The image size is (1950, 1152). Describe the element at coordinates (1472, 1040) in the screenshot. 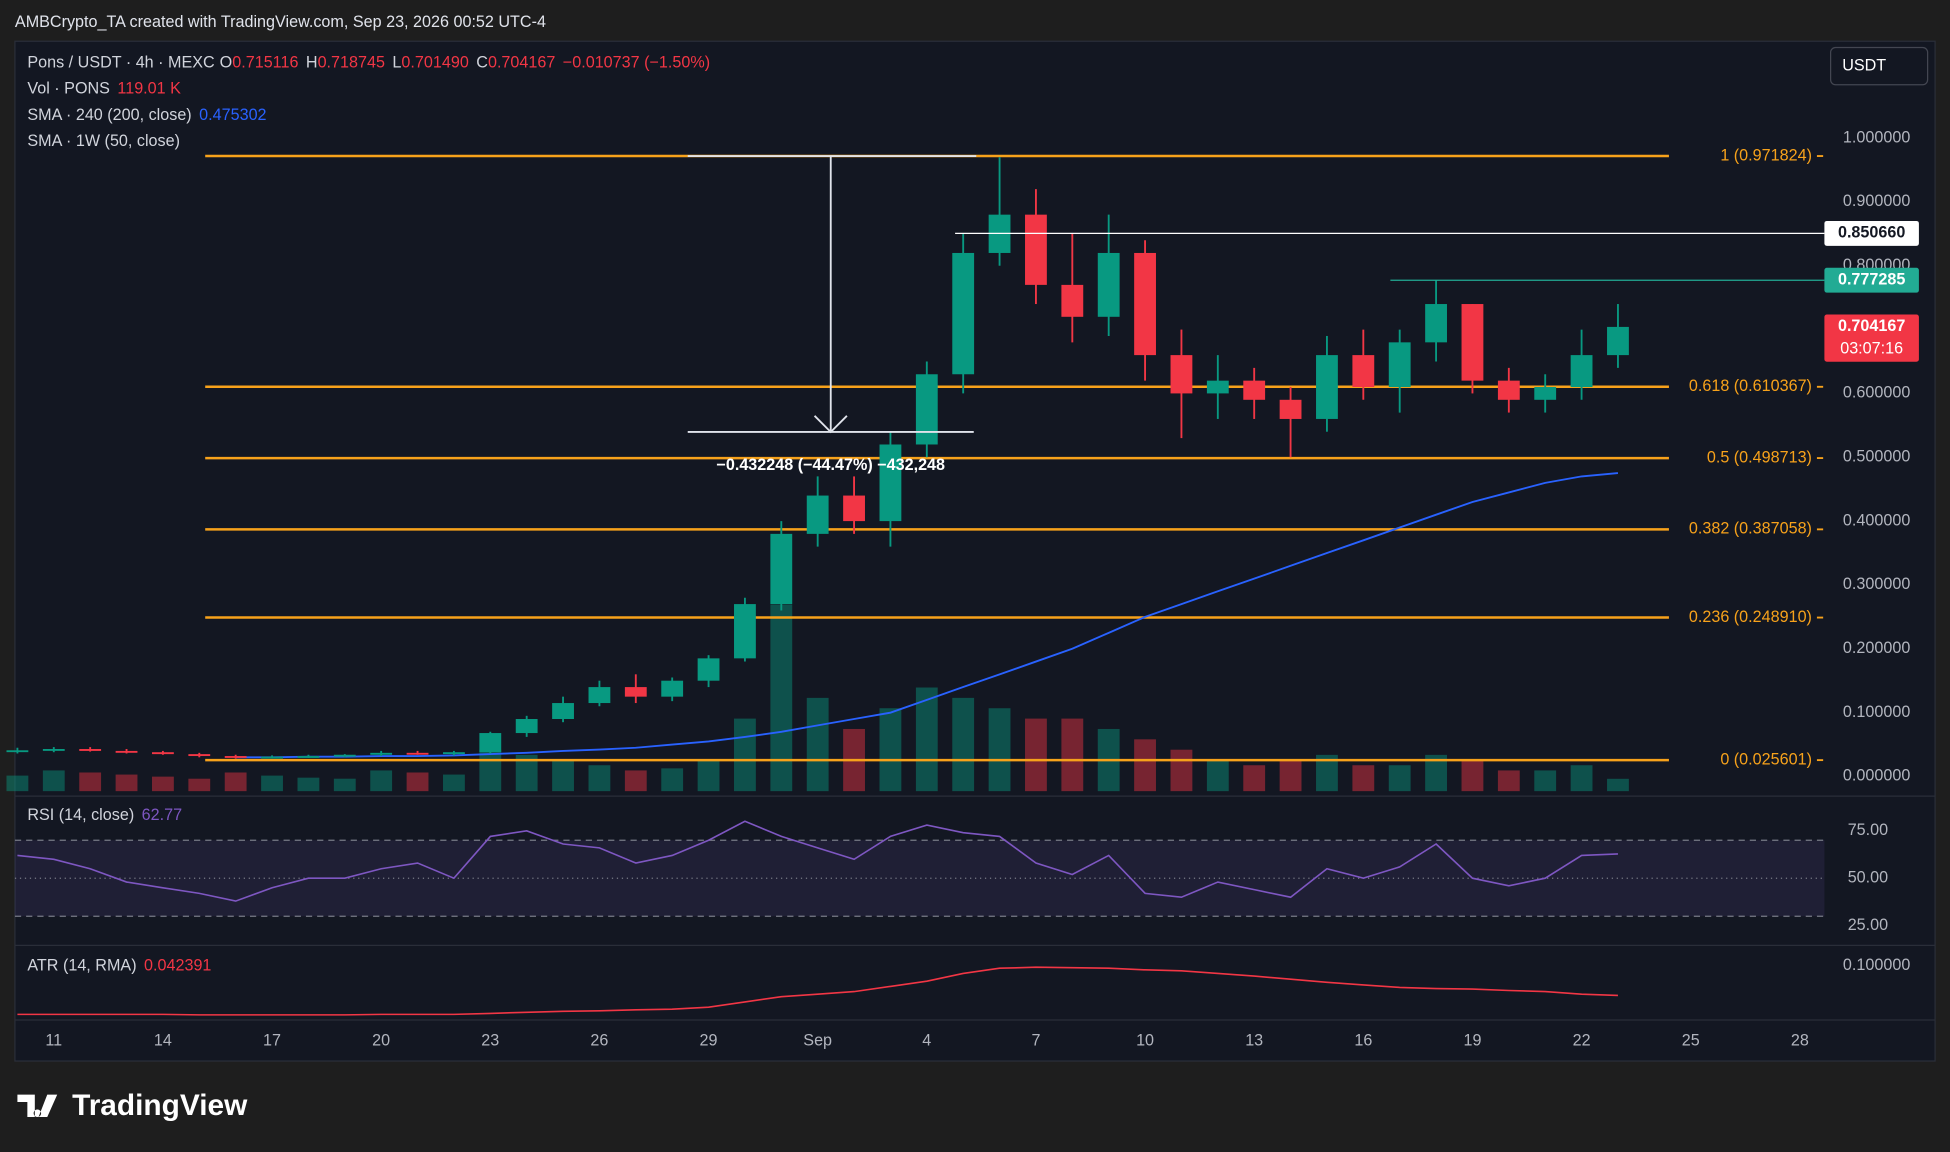

I see `x-tick-label: 19` at that location.